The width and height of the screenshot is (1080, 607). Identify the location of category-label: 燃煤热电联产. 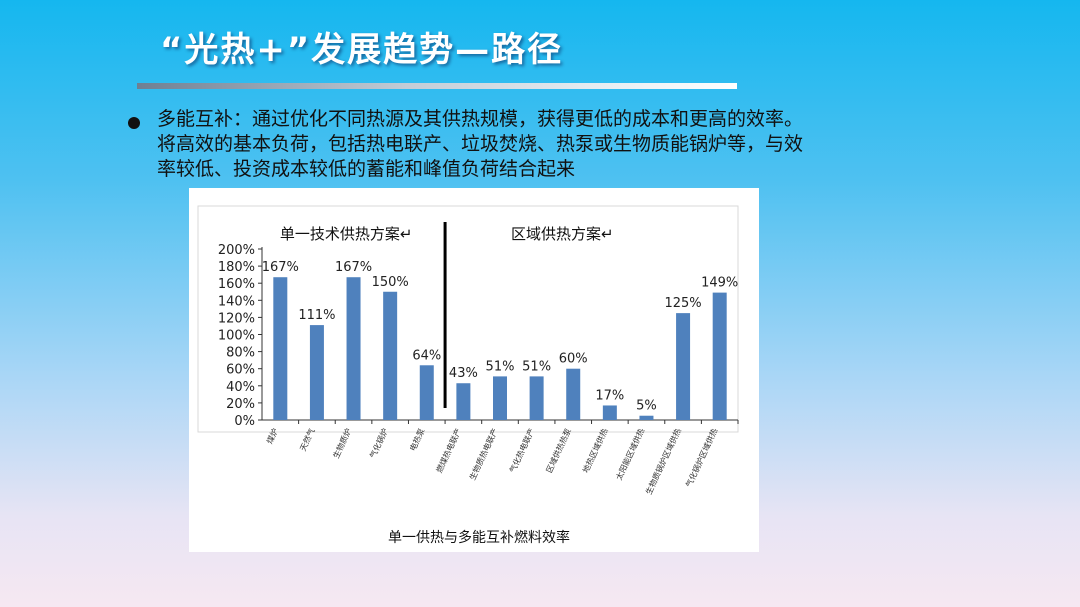
(448, 451).